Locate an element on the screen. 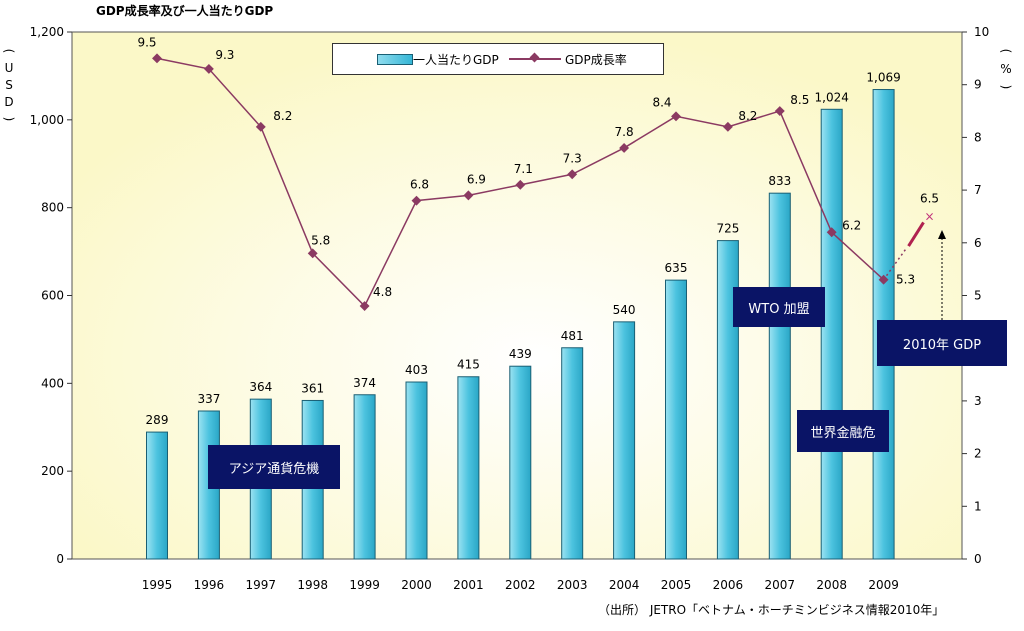 This screenshot has height=631, width=1024. x-axis-tick-label: 1995 is located at coordinates (157, 585).